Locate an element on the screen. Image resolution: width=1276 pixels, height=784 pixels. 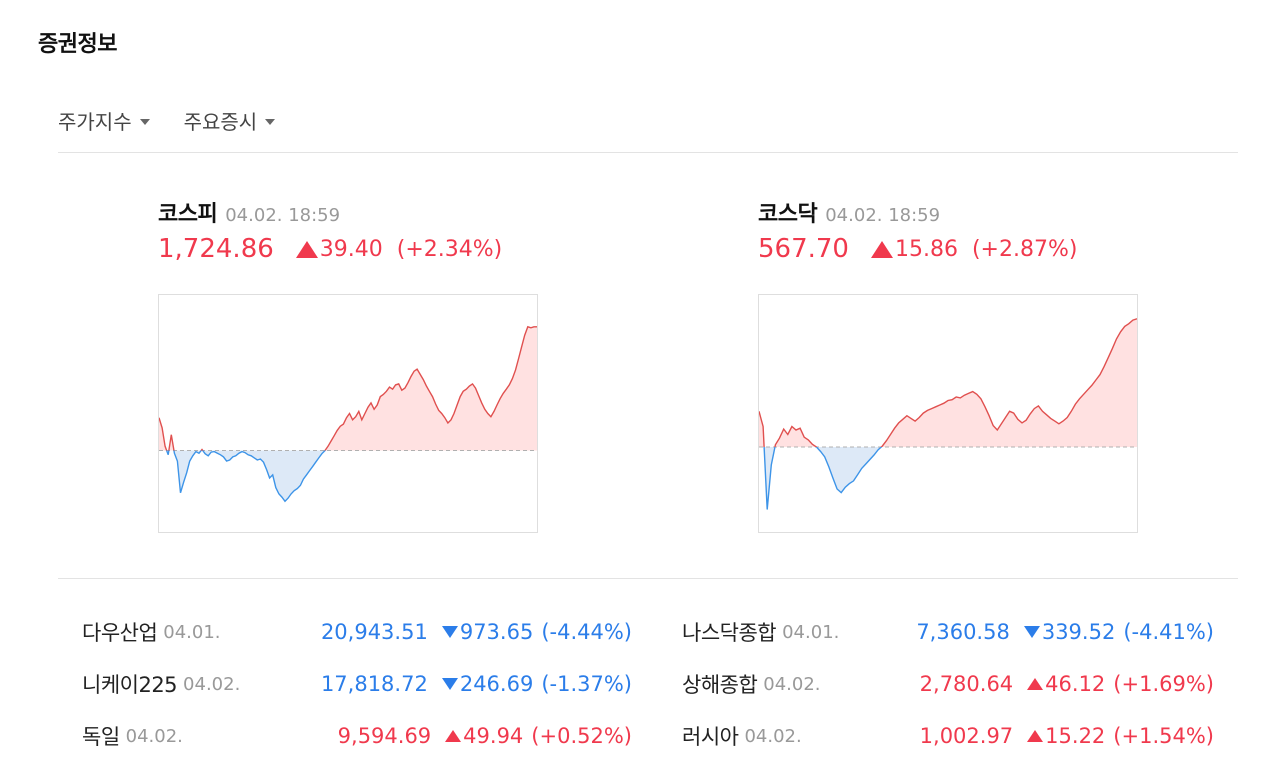
index-value: 1,724.86 is located at coordinates (216, 249).